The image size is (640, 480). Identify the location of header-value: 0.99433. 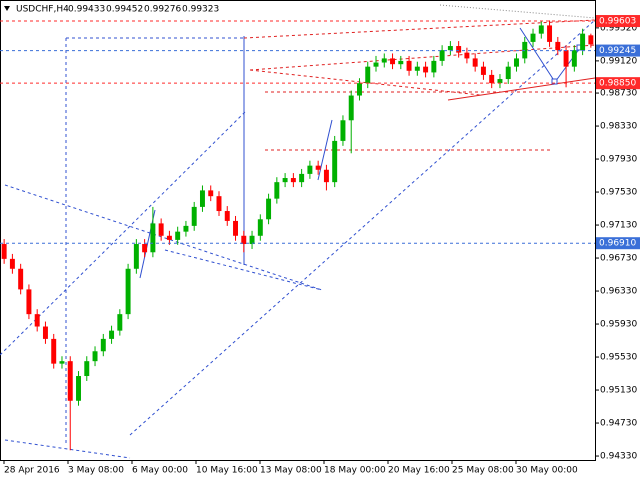
(86, 10).